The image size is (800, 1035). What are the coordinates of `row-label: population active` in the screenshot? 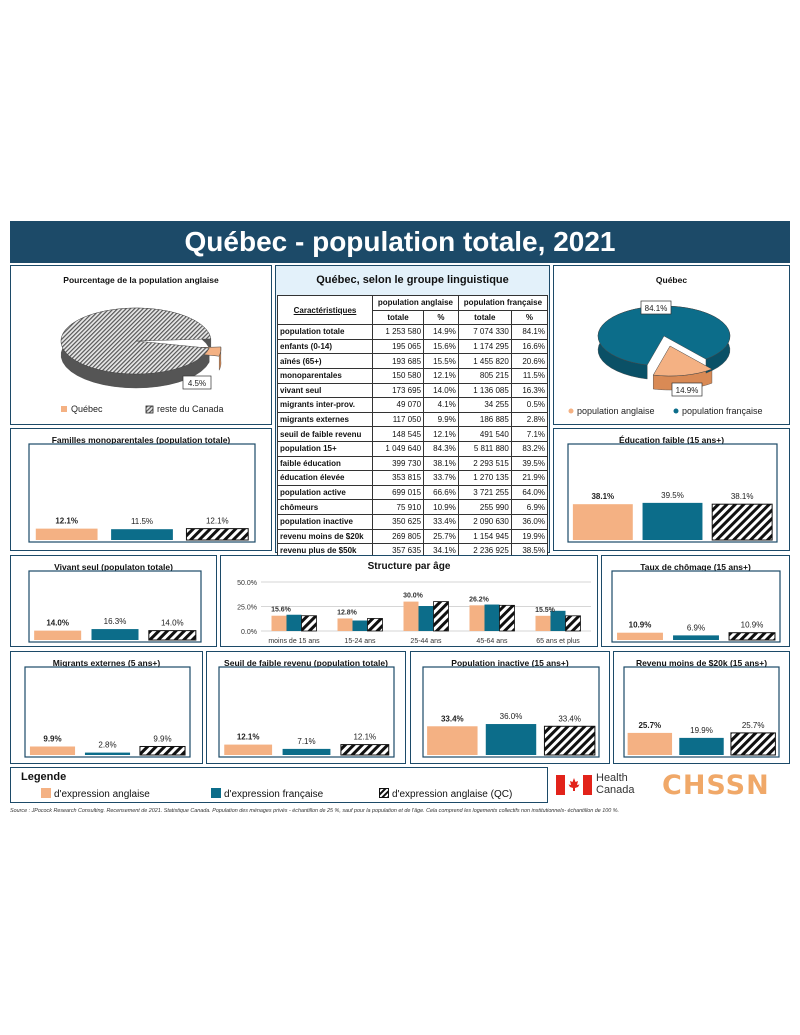 It's located at (325, 492).